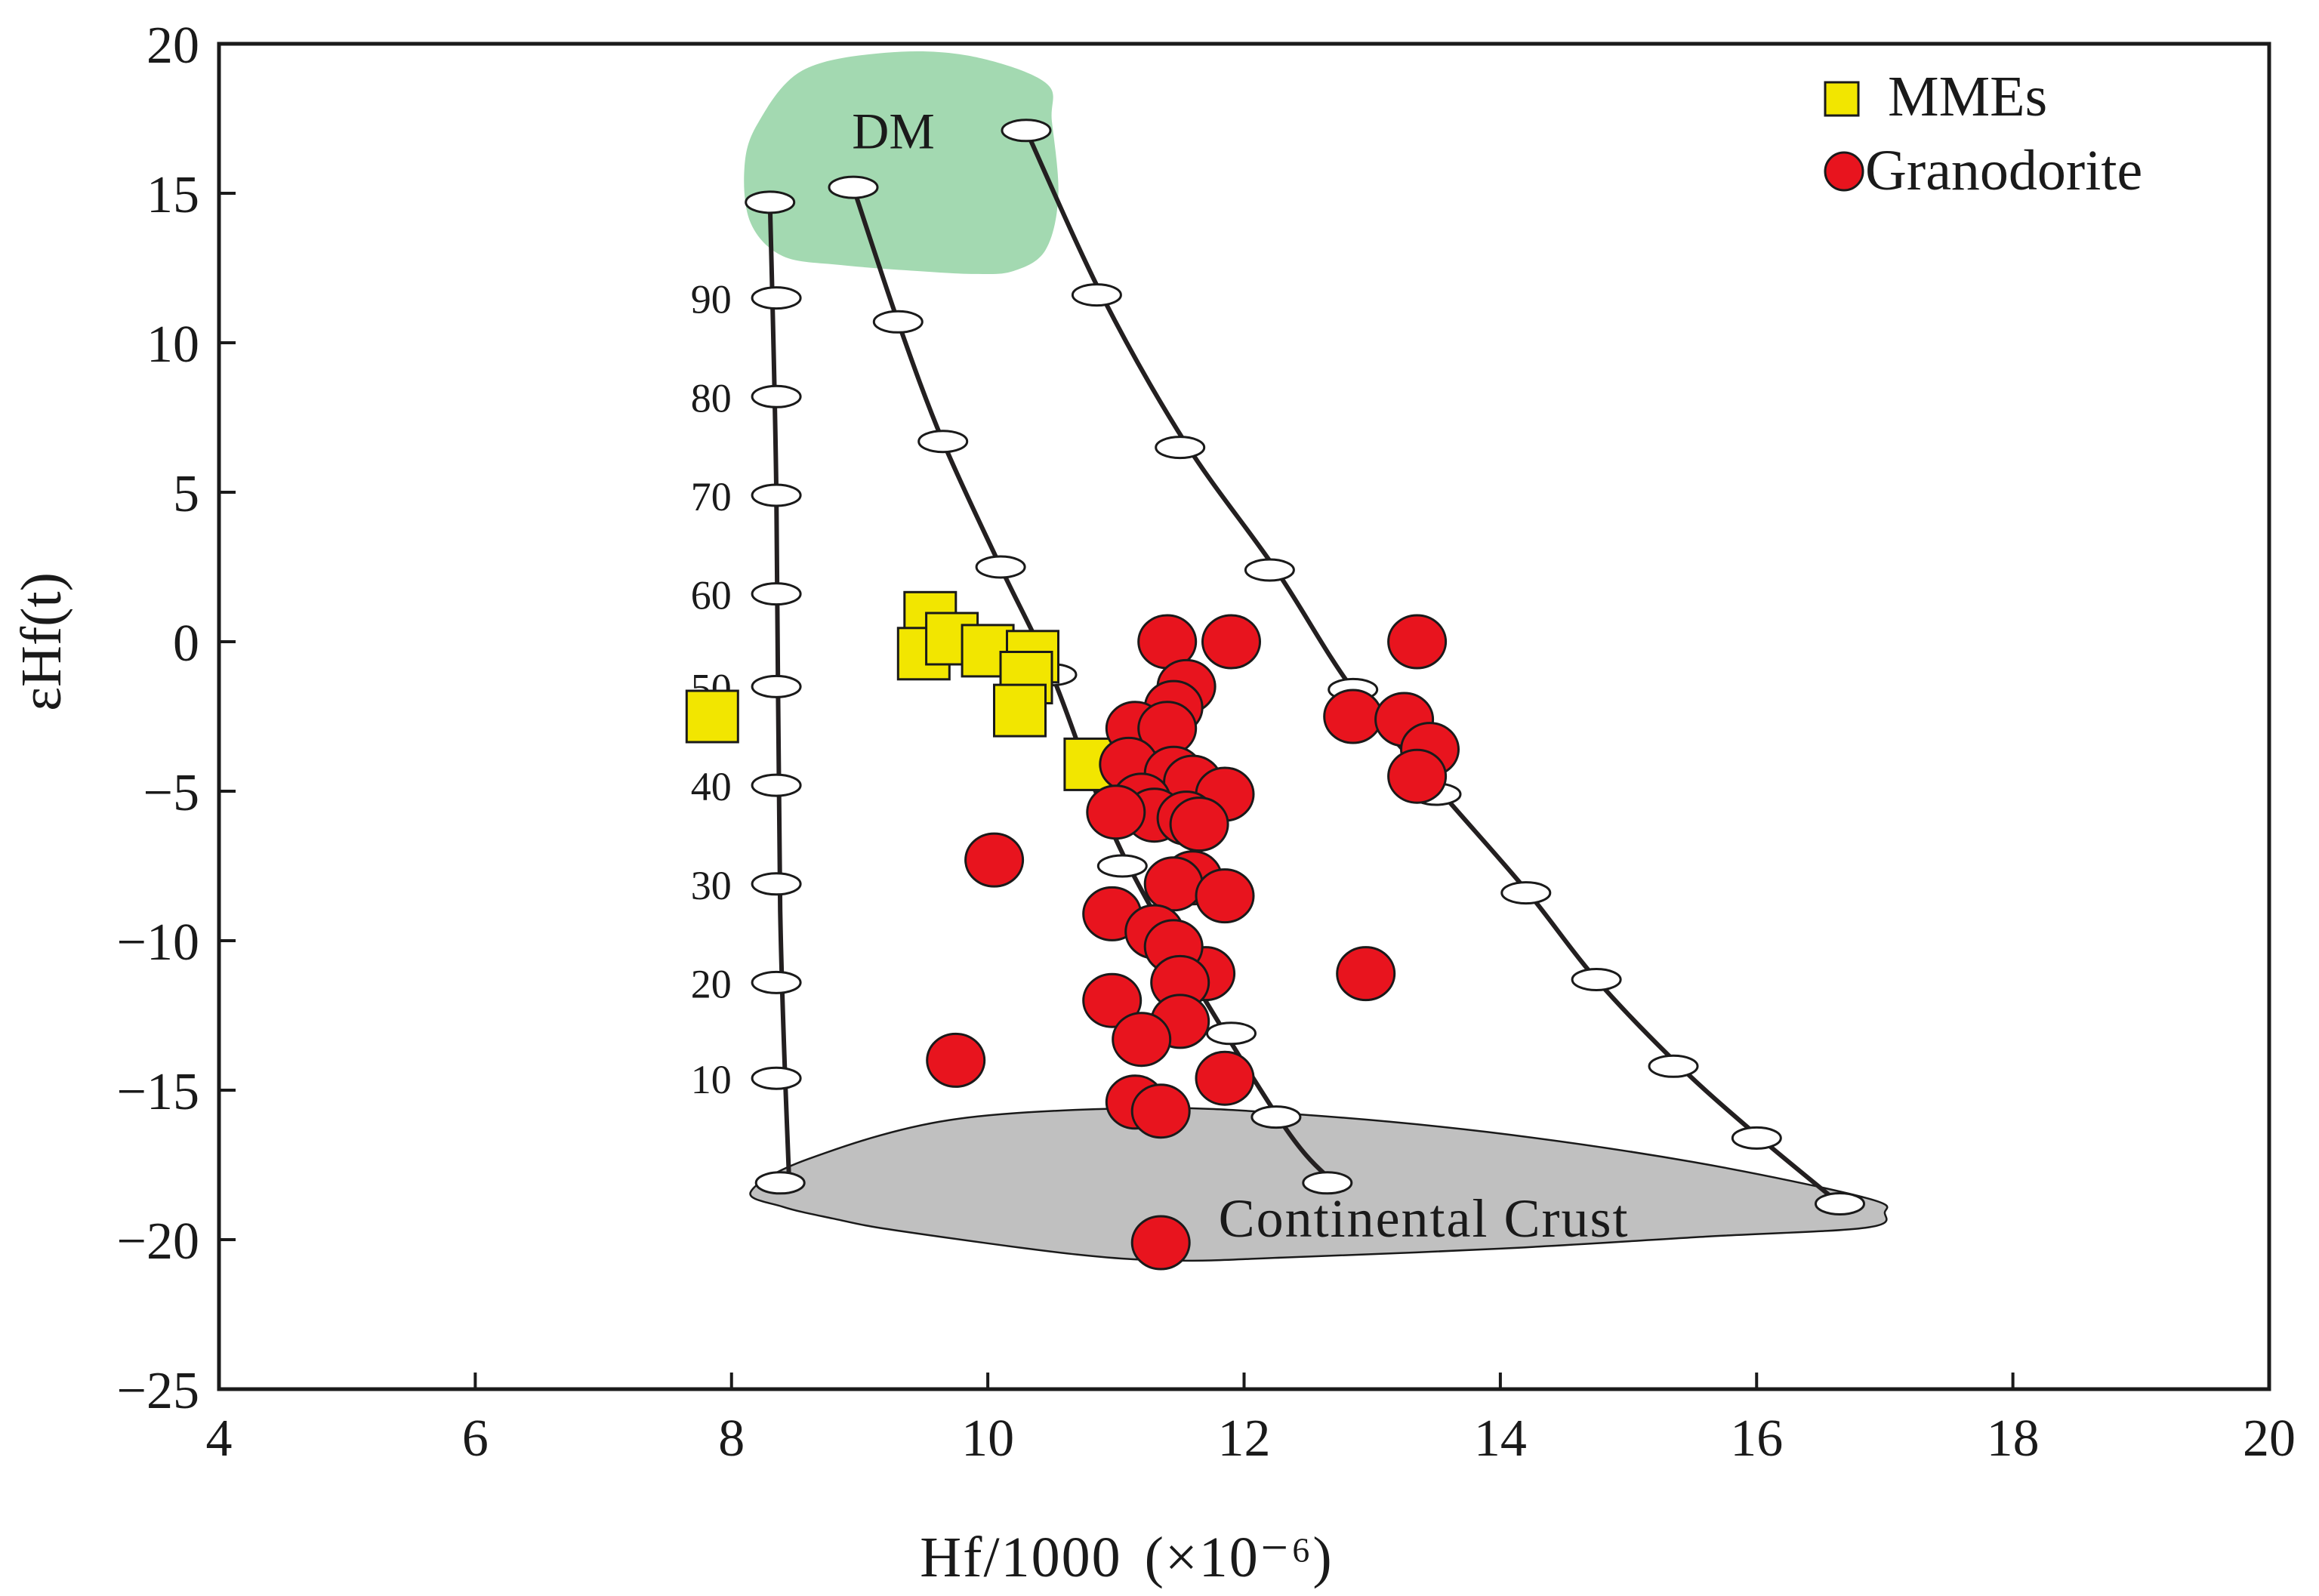 The height and width of the screenshot is (1596, 2319). What do you see at coordinates (158, 1241) in the screenshot?
I see `y-tick-label: −20` at bounding box center [158, 1241].